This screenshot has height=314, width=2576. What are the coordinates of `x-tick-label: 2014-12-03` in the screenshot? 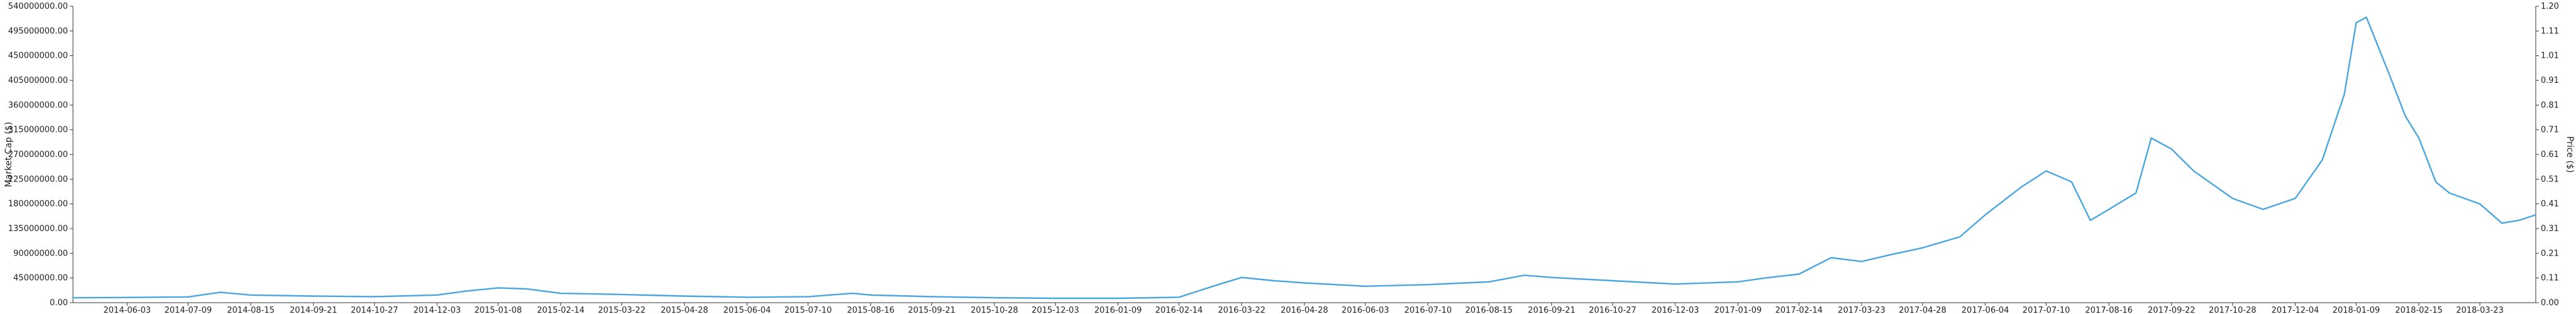 It's located at (437, 310).